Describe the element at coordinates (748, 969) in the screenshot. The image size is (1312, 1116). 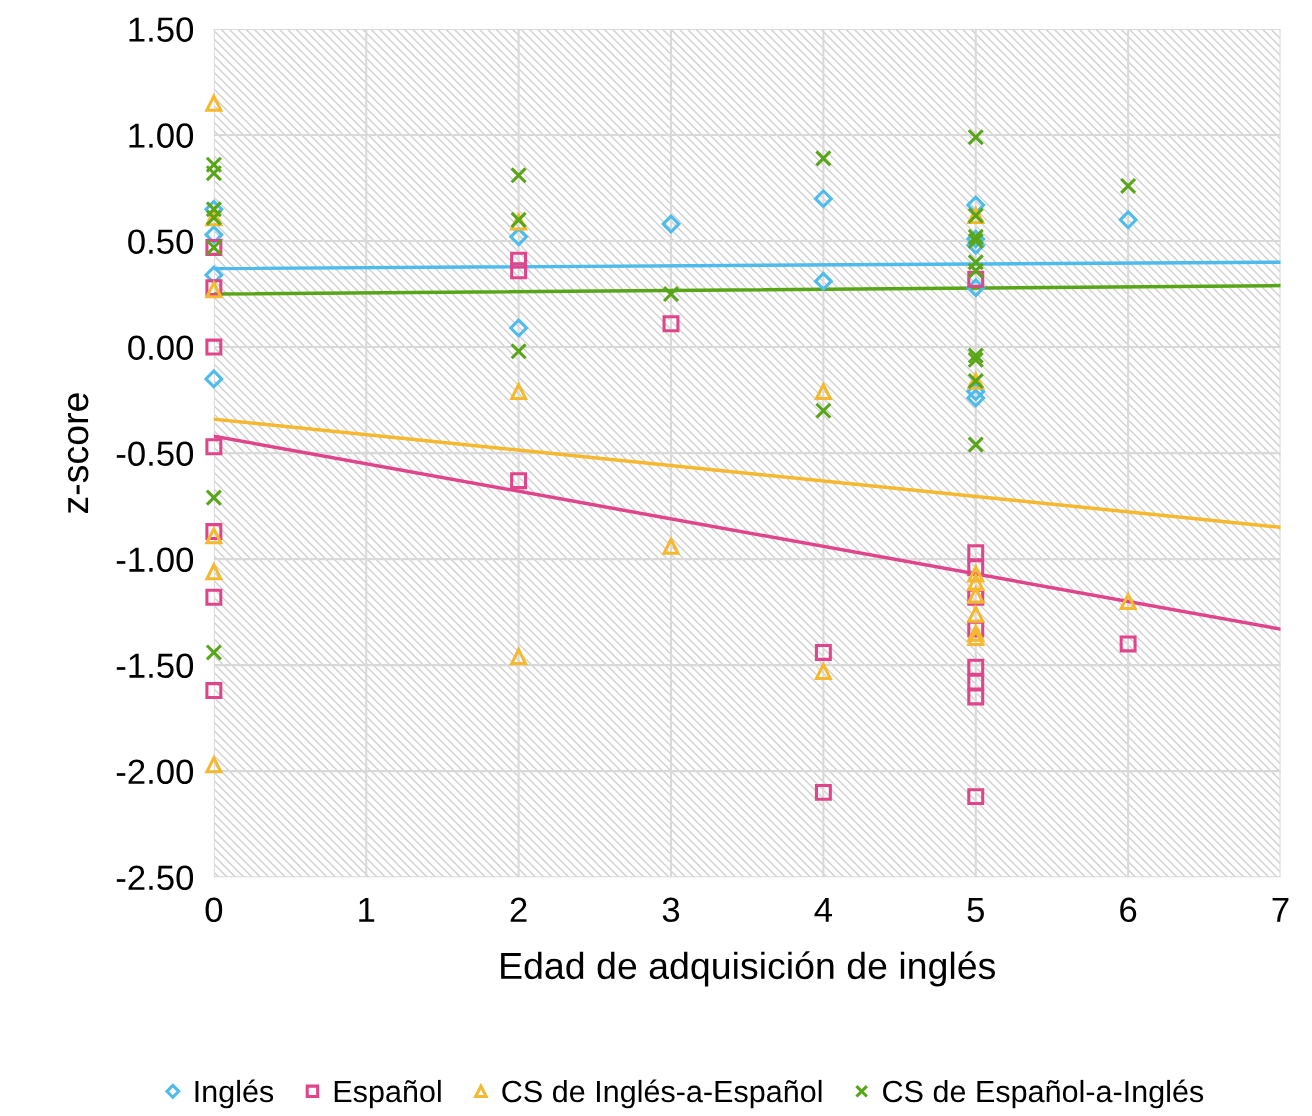
I see `x-axis-title: Edad de adquisición de inglés` at that location.